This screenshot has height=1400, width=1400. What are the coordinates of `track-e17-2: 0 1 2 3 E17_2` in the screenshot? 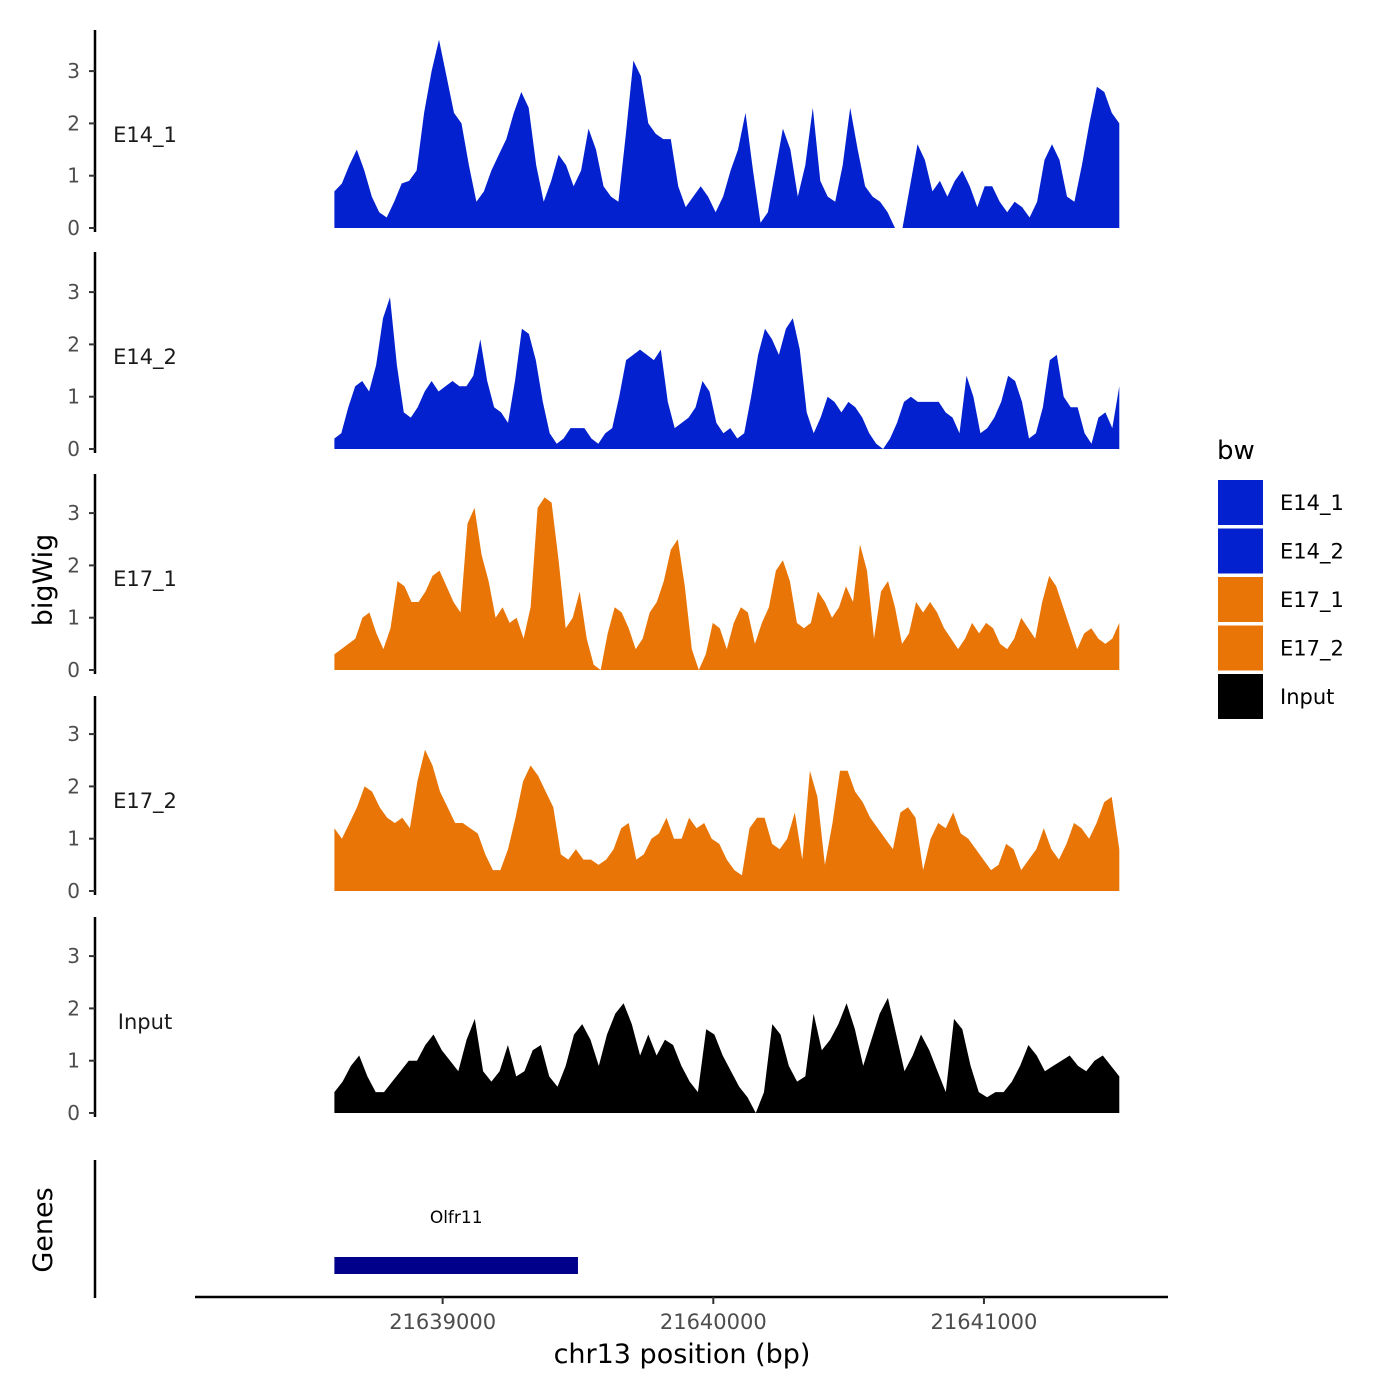 It's located at (593, 799).